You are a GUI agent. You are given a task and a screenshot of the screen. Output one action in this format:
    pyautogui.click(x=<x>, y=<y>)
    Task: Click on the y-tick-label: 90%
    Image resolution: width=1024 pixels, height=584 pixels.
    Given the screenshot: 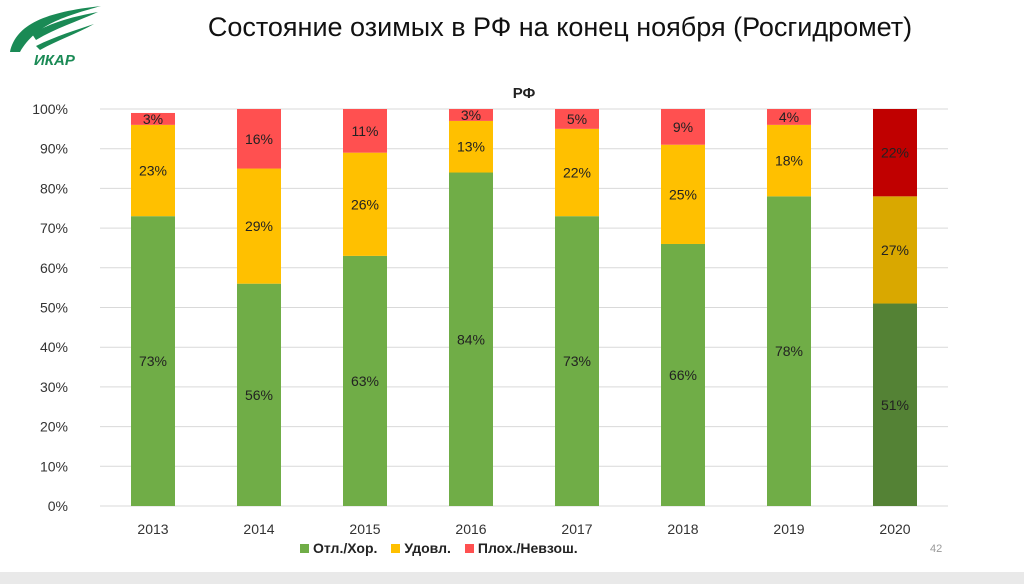 What is the action you would take?
    pyautogui.click(x=54, y=149)
    